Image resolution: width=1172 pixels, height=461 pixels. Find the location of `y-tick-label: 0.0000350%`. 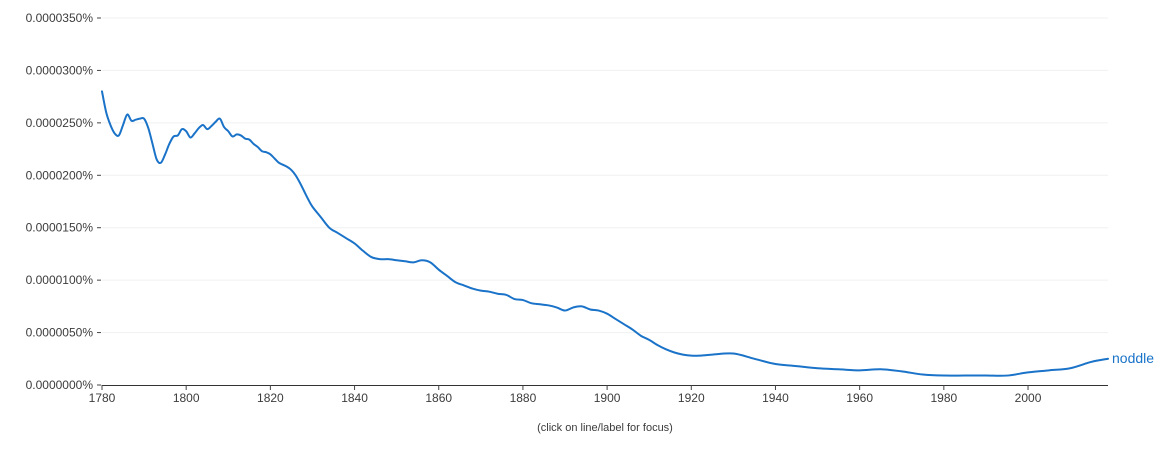

y-tick-label: 0.0000350% is located at coordinates (60, 18).